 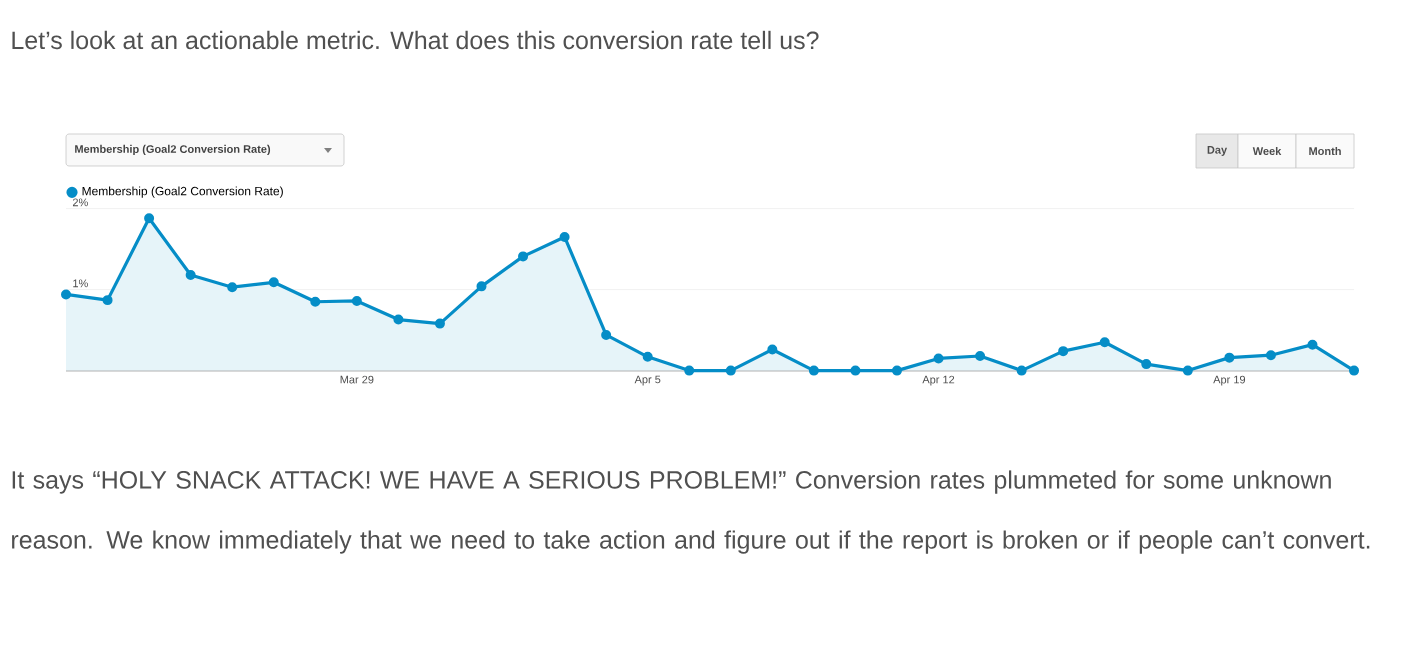 I want to click on chart-title: Let’s look at an actionable metric. What does this conversion rate tell us?, so click(x=415, y=40).